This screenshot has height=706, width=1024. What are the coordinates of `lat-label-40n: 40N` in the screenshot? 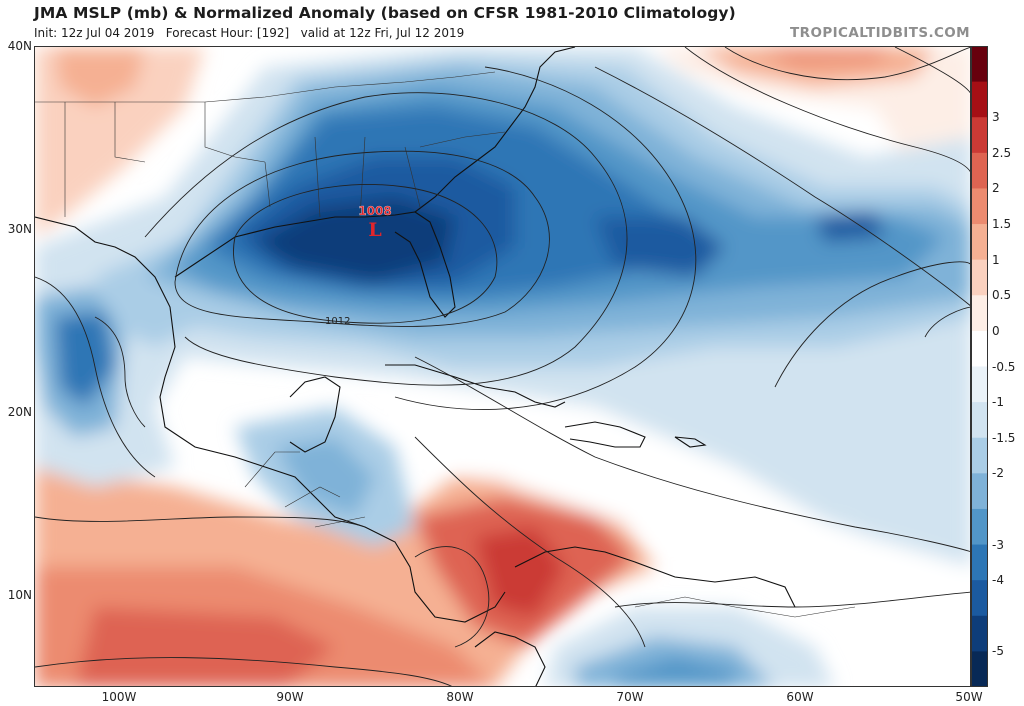 It's located at (19, 46).